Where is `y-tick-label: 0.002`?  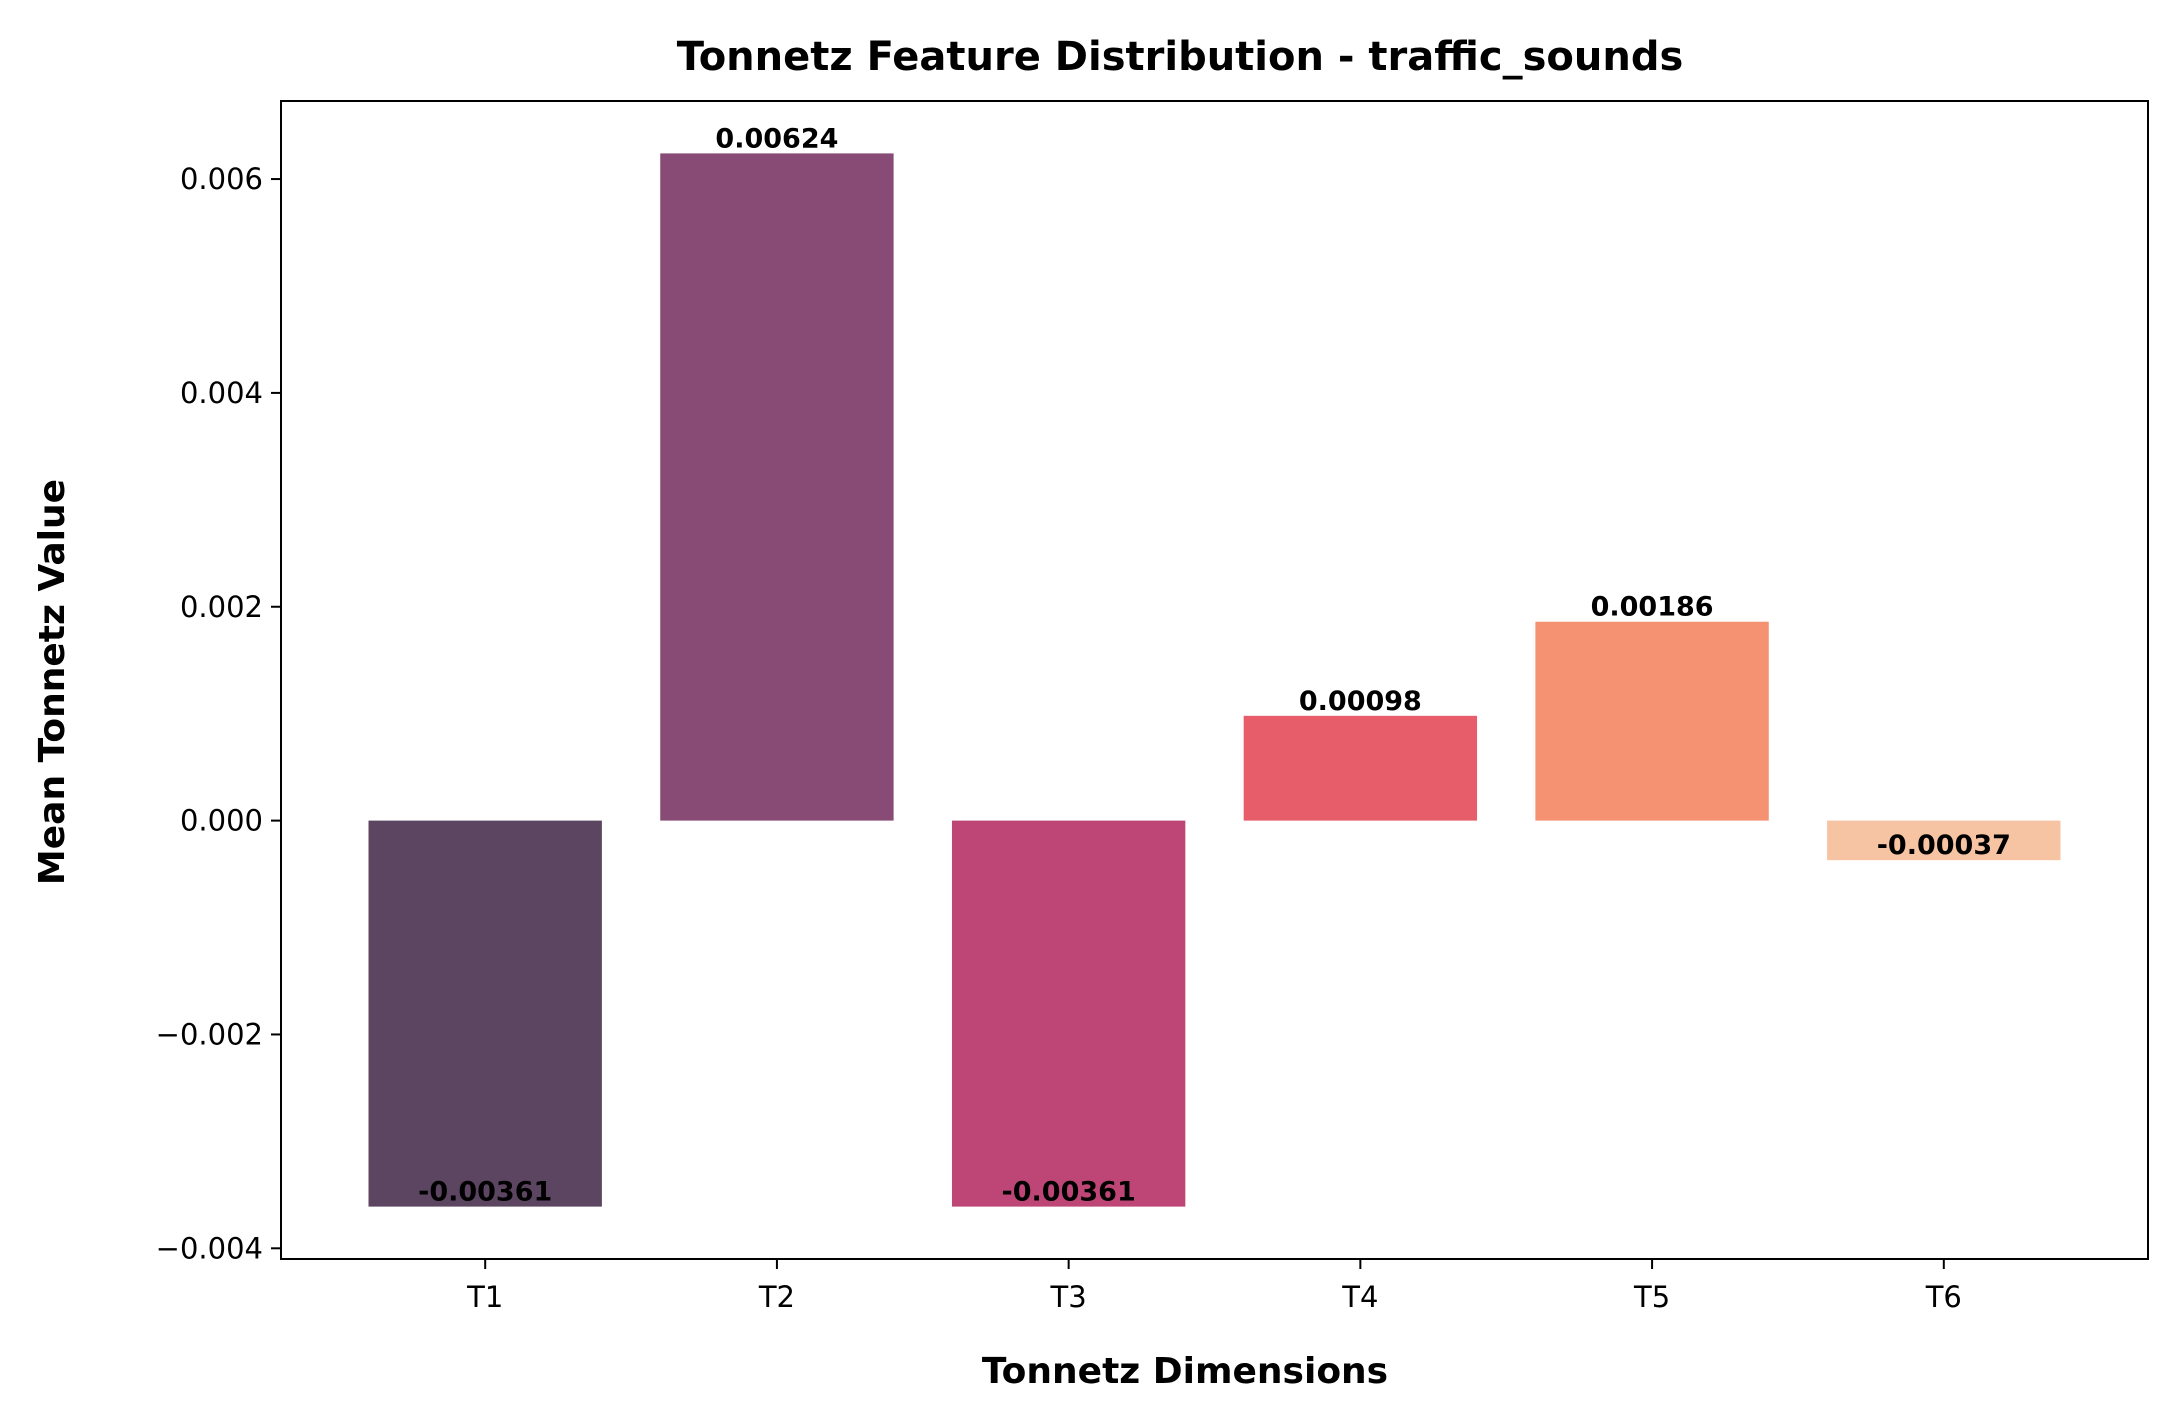 y-tick-label: 0.002 is located at coordinates (221, 607).